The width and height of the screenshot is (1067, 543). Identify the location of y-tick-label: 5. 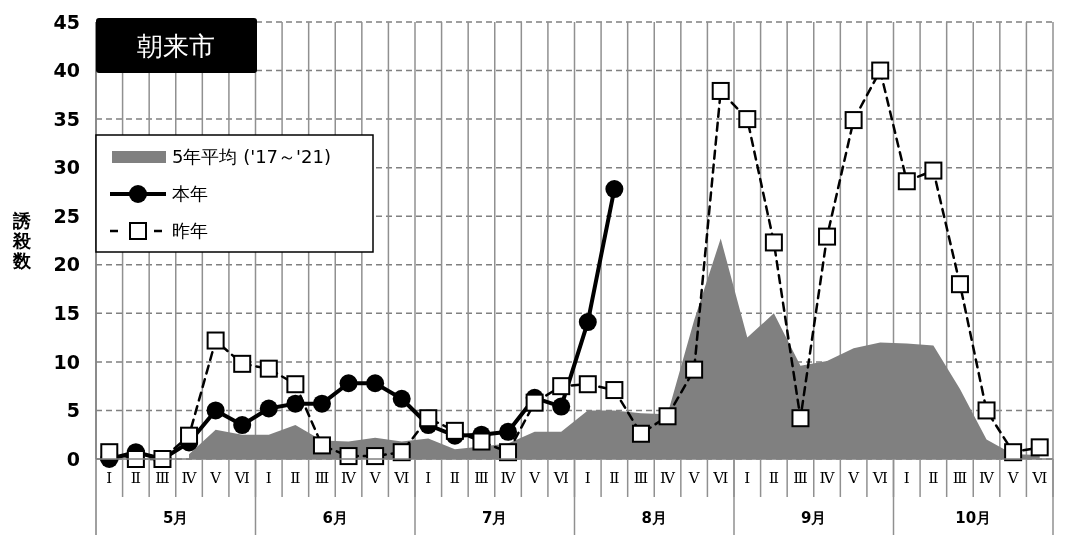
(73, 410).